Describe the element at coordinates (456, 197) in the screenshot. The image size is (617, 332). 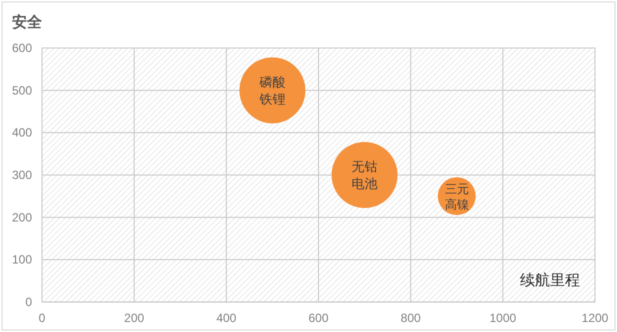
I see `series-label: 三元高镍` at that location.